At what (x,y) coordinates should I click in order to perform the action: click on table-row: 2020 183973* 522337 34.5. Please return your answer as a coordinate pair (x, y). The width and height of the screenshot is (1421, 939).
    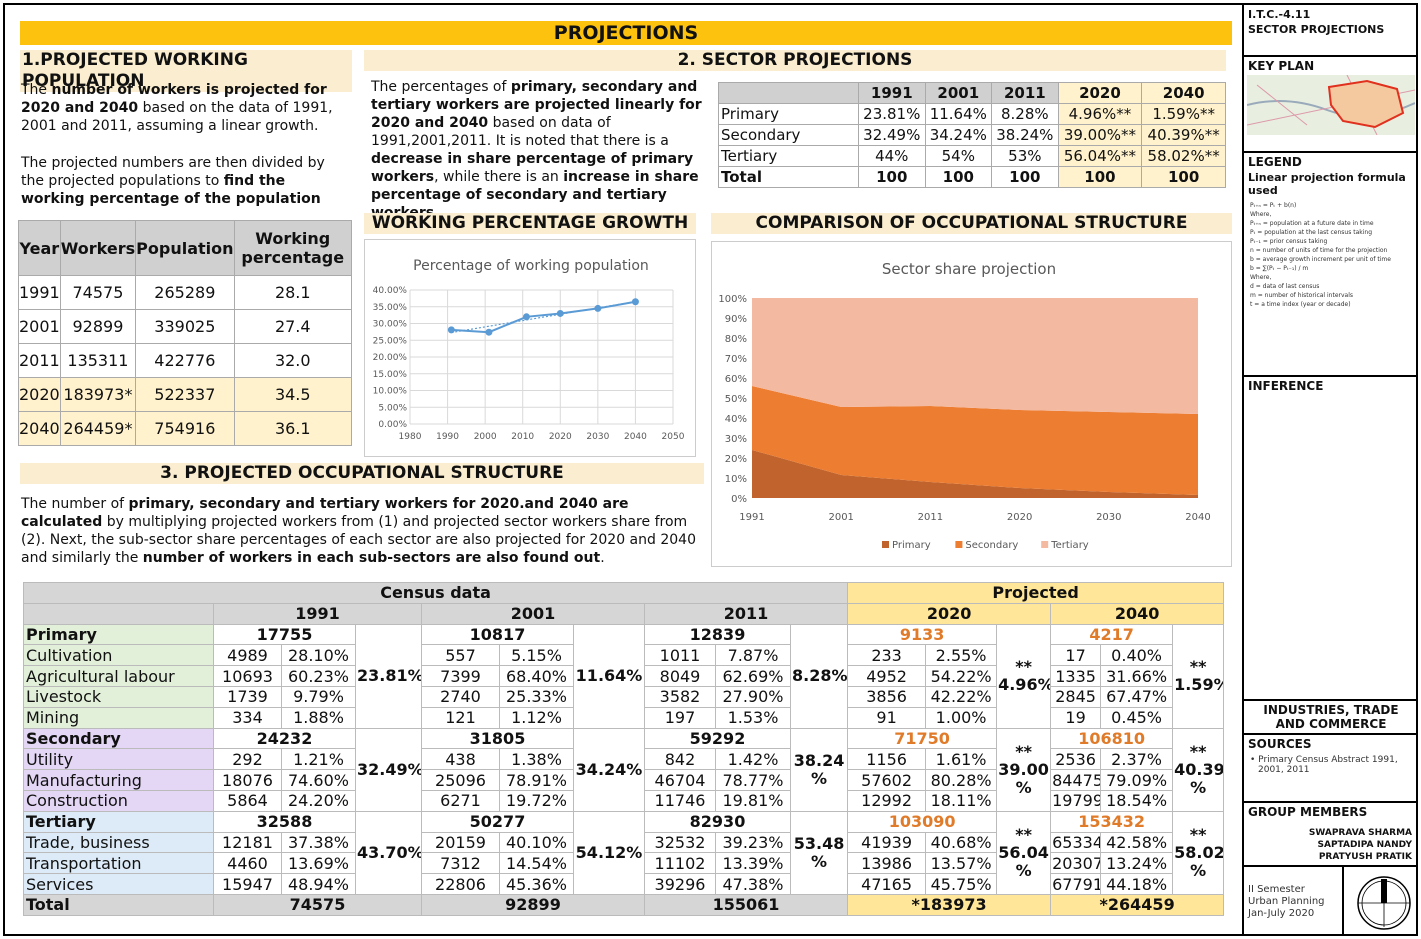
    Looking at the image, I should click on (185, 394).